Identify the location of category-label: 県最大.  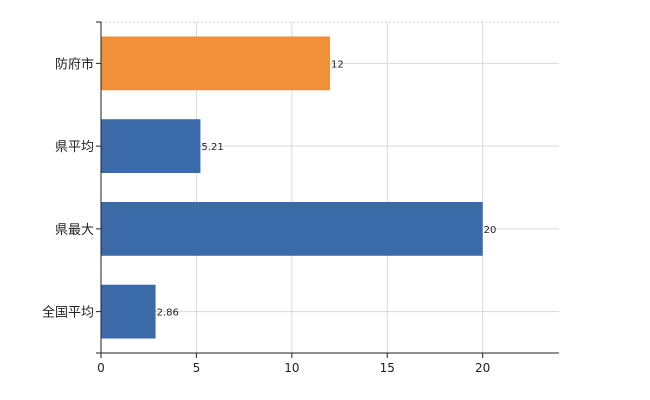
(74, 230).